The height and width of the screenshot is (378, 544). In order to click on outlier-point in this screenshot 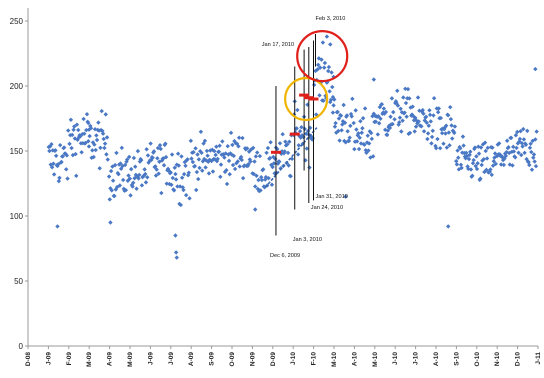, I will do `click(345, 196)`.